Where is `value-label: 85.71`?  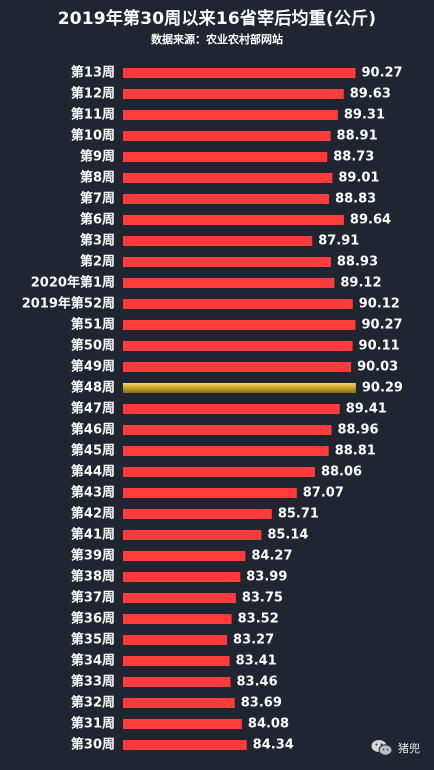
value-label: 85.71 is located at coordinates (298, 514).